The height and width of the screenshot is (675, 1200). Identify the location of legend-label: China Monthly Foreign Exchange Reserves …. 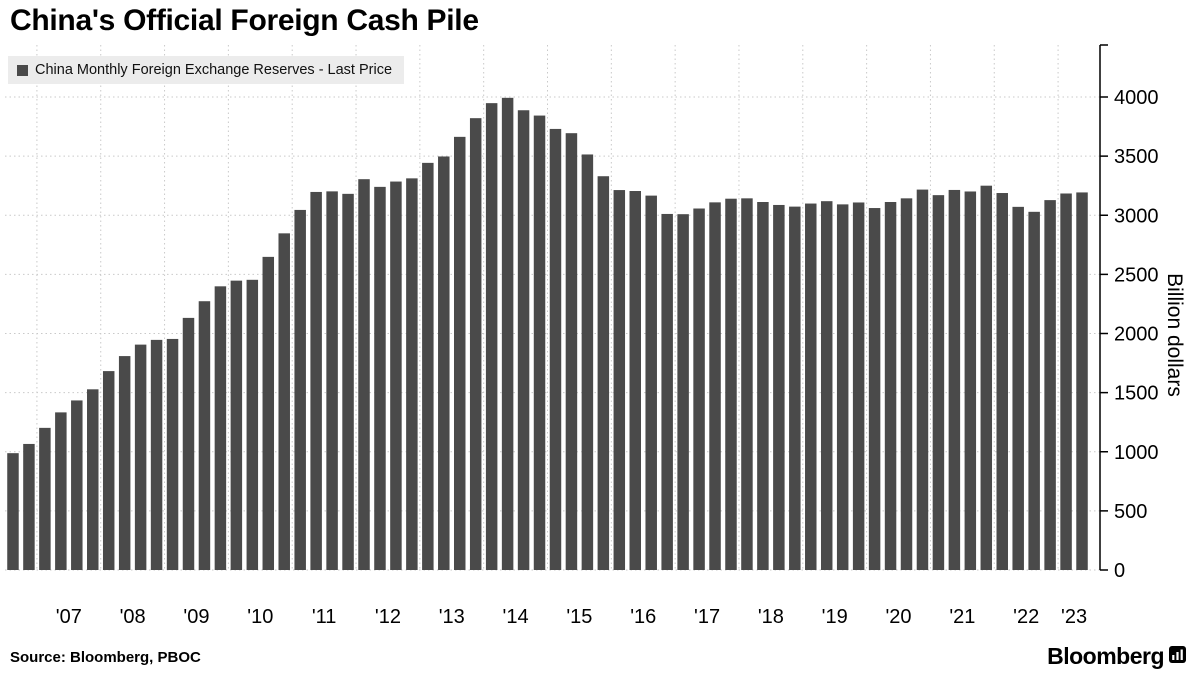
(214, 70).